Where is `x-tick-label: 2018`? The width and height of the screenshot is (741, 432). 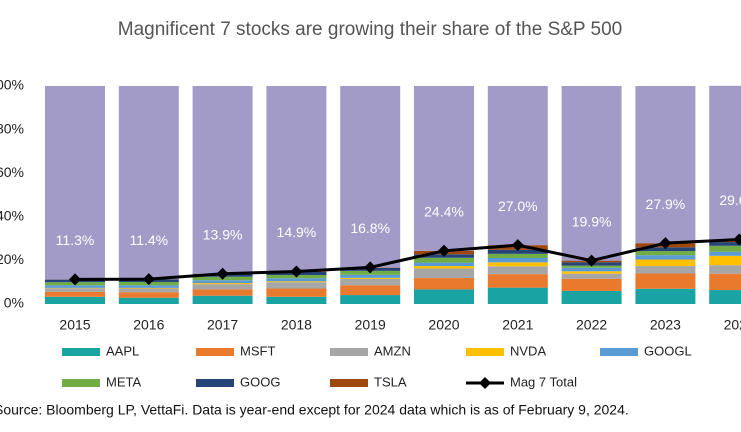
x-tick-label: 2018 is located at coordinates (296, 325).